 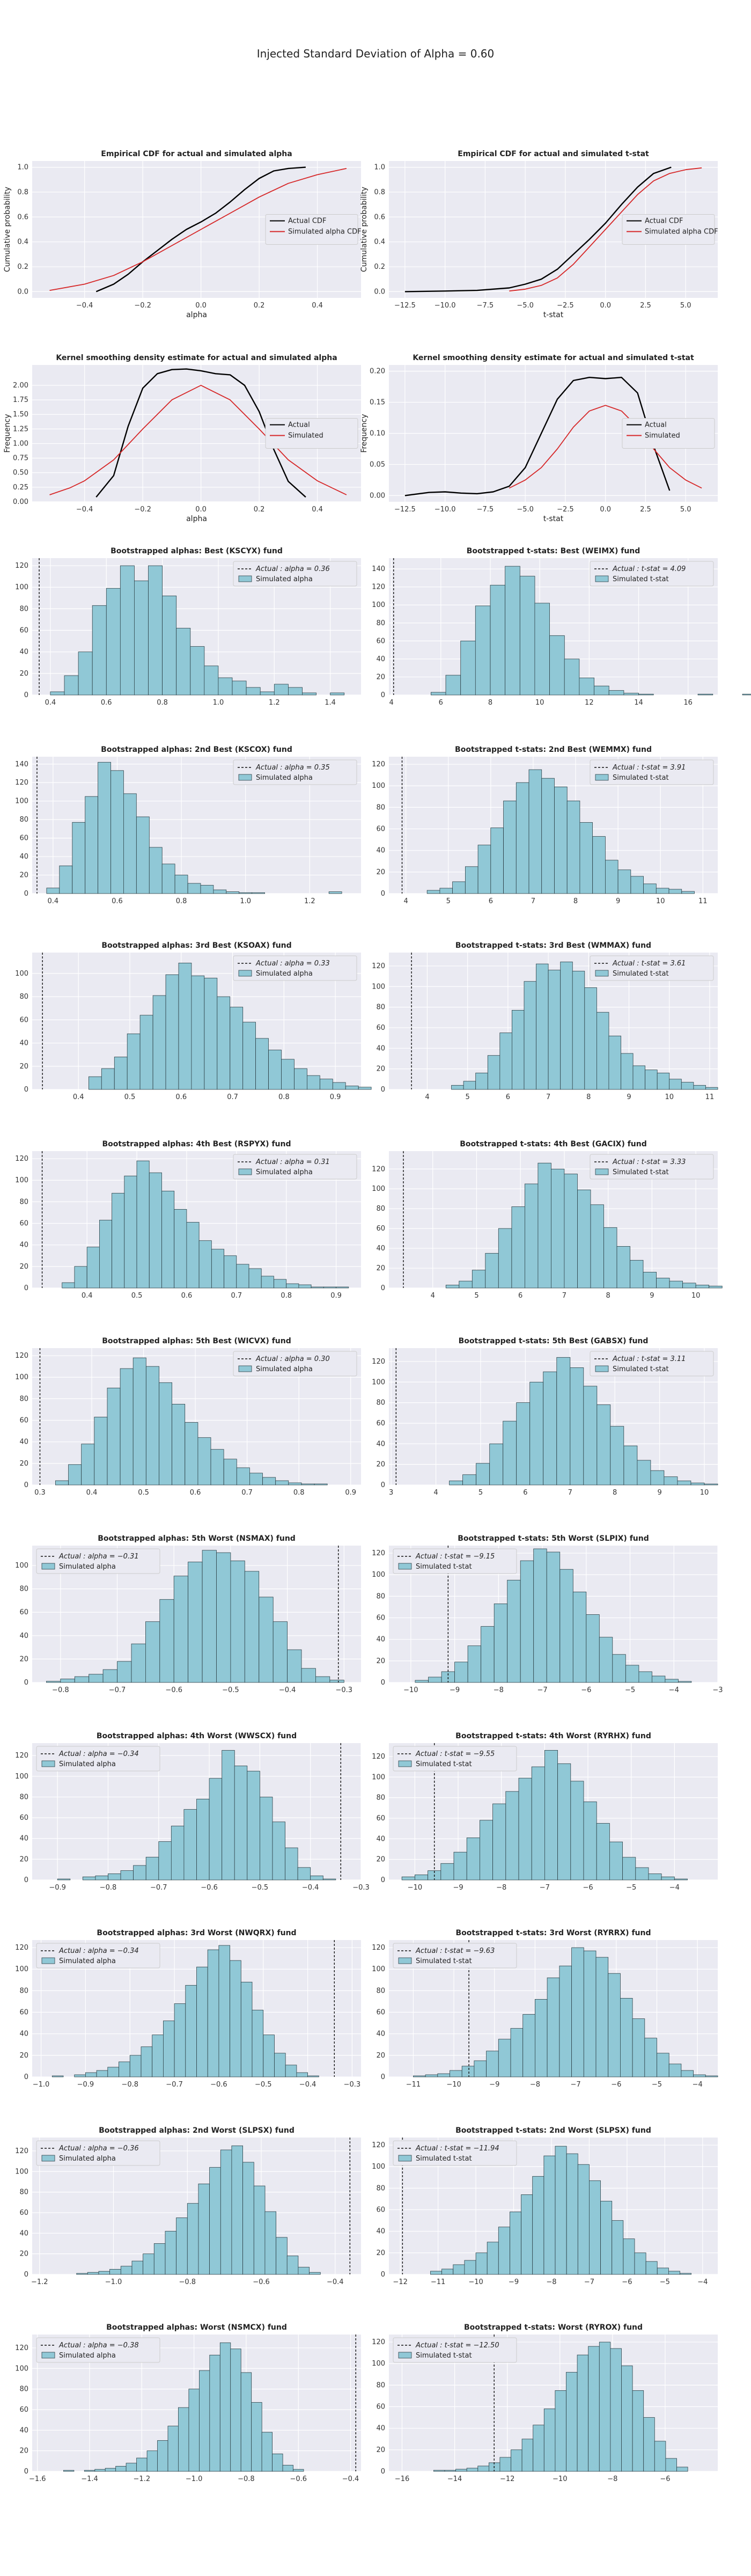 I want to click on x-tick-label: 1.0, so click(x=219, y=703).